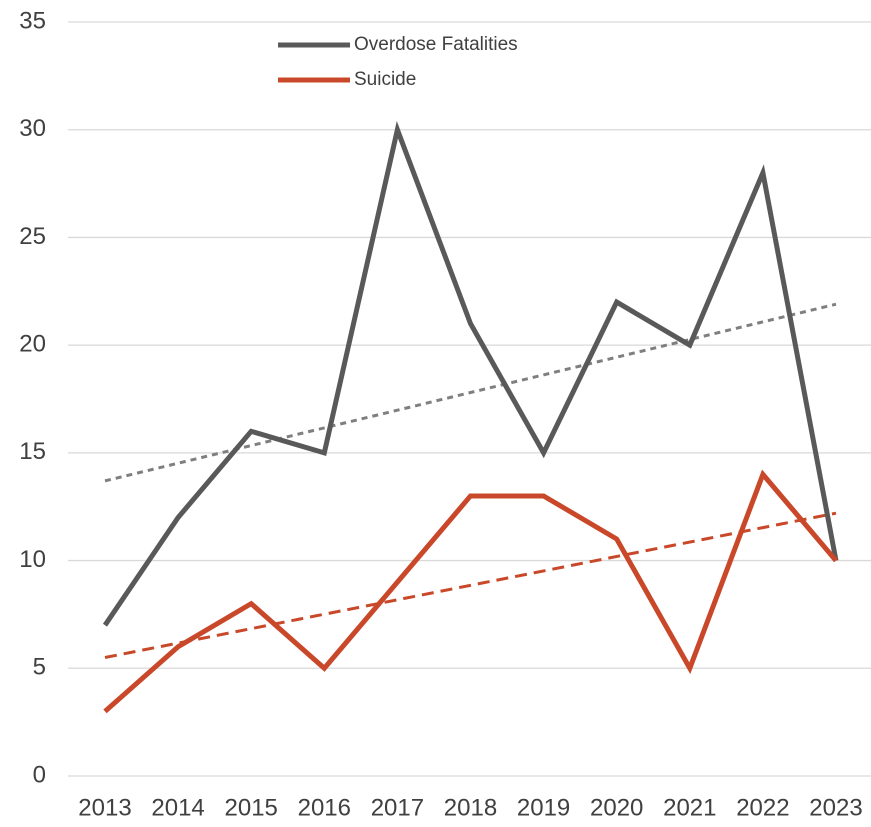 The image size is (871, 827). Describe the element at coordinates (436, 44) in the screenshot. I see `legend-label: Overdose Fatalities` at that location.